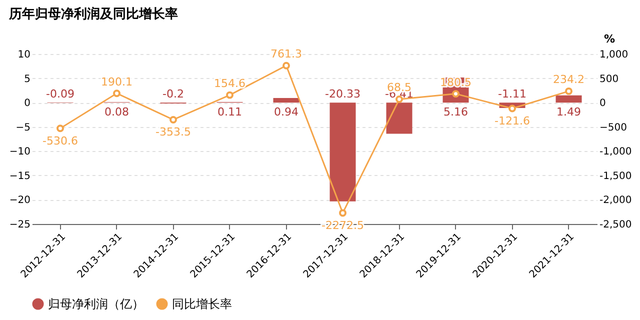 This screenshot has height=320, width=640. What do you see at coordinates (230, 112) in the screenshot?
I see `data-label: 0.11` at bounding box center [230, 112].